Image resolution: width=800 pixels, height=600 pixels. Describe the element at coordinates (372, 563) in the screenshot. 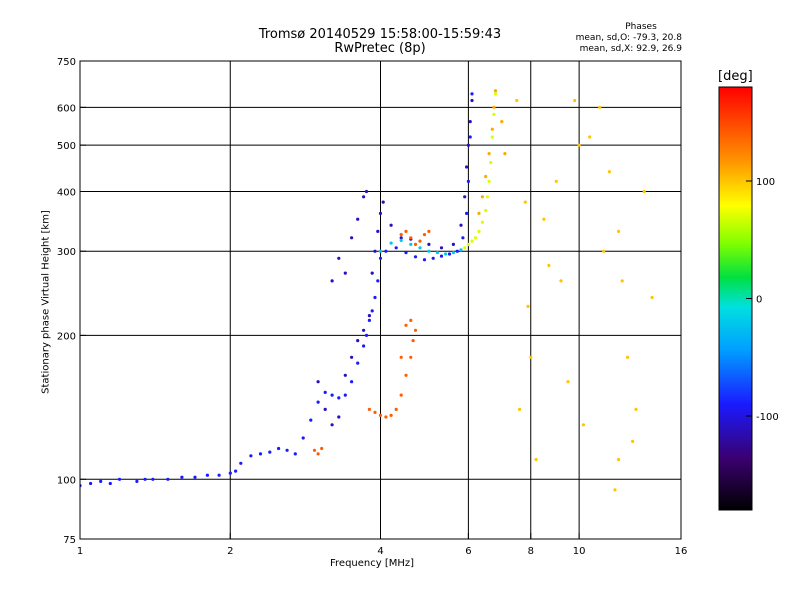

I see `x-axis-label: Frequency [MHz]` at that location.